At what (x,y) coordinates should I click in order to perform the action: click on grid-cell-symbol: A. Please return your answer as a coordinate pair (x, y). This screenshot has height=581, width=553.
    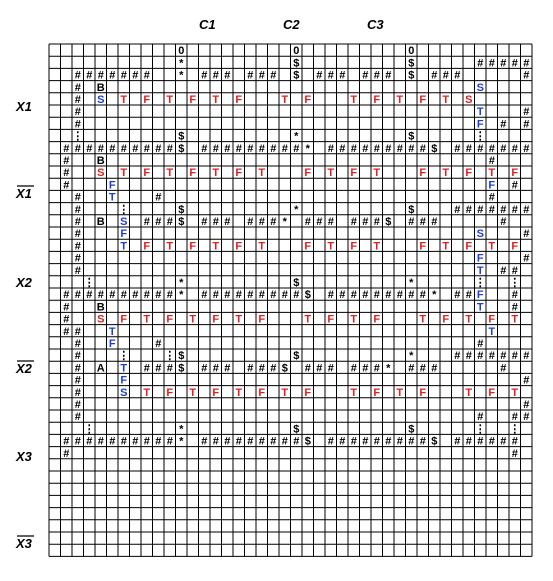
    Looking at the image, I should click on (101, 368).